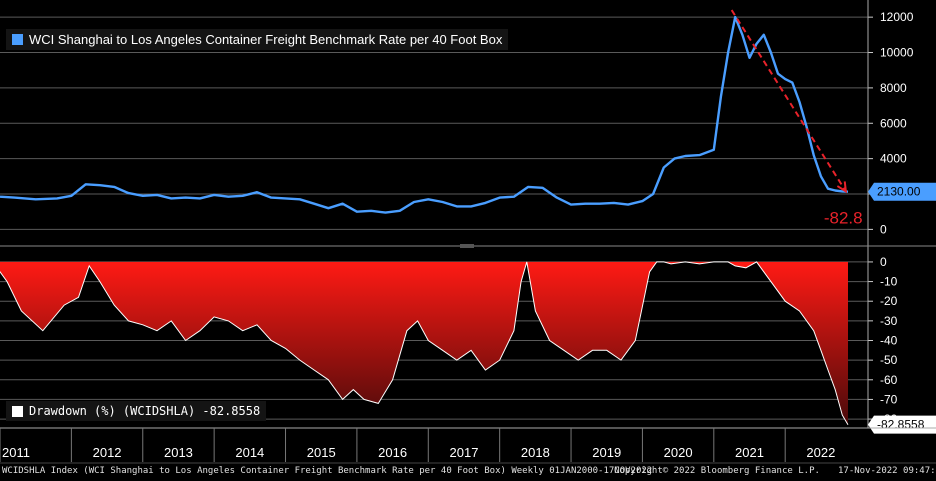  What do you see at coordinates (889, 282) in the screenshot?
I see `y-tick-label: -10` at bounding box center [889, 282].